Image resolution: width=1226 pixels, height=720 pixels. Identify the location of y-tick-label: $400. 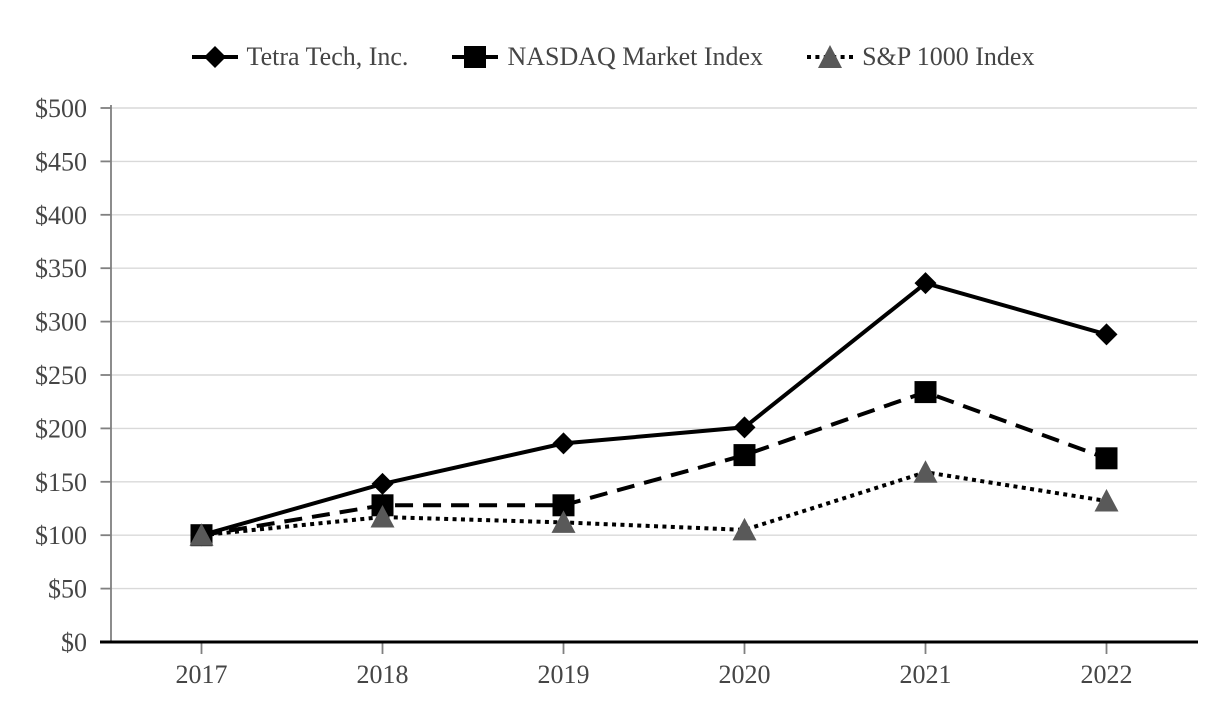
(61, 215).